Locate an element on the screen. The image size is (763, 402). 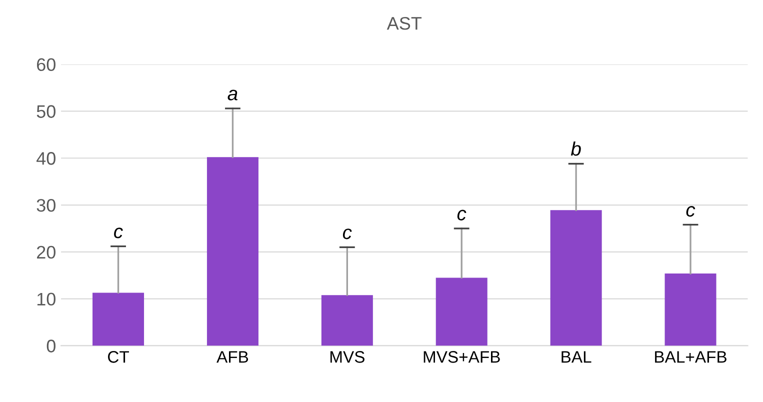
x-tick-label: AFB is located at coordinates (232, 357).